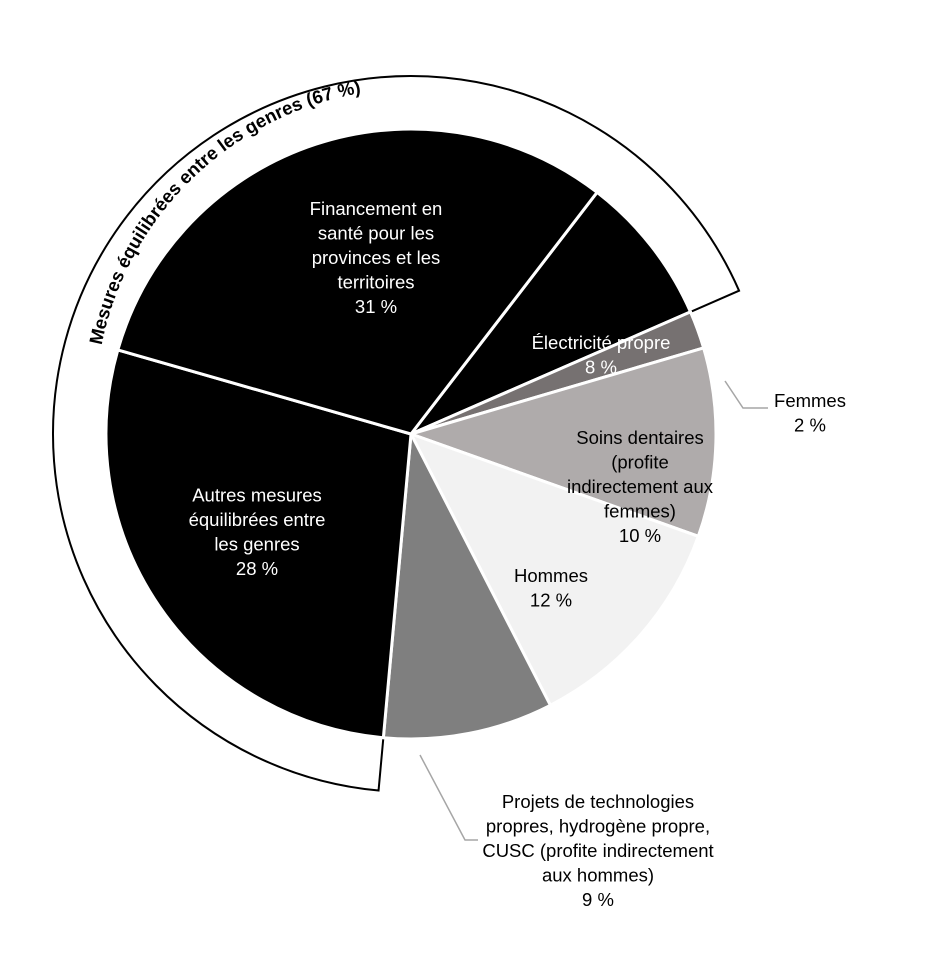  I want to click on slice-label-line: Femmes, so click(810, 400).